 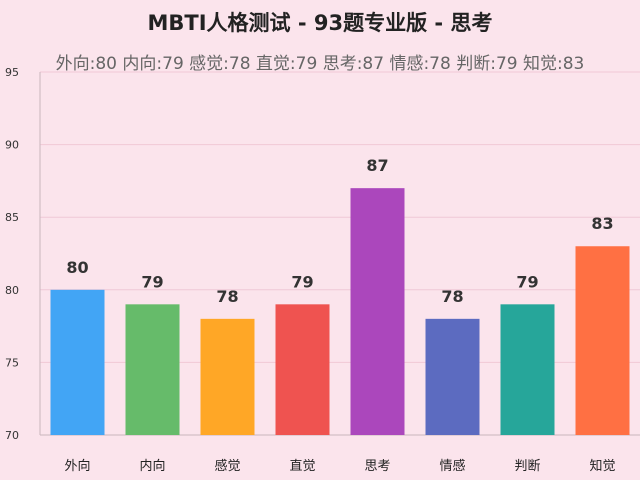 What do you see at coordinates (12, 362) in the screenshot?
I see `y-tick-label: 75` at bounding box center [12, 362].